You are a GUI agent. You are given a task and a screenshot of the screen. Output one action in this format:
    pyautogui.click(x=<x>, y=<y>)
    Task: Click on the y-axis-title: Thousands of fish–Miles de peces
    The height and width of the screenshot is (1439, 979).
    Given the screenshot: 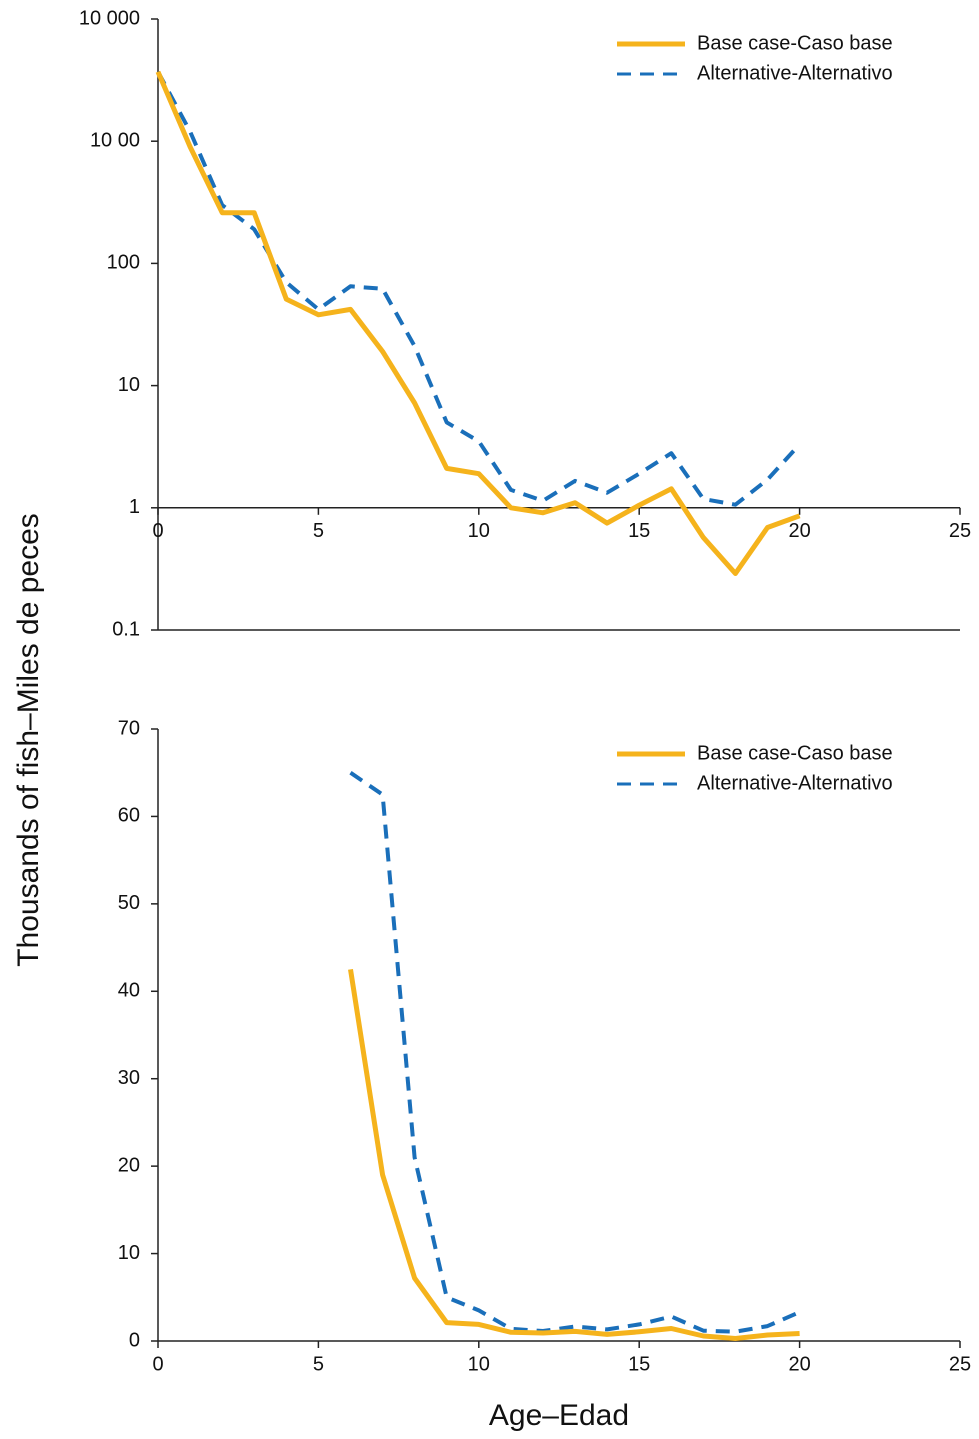 What is the action you would take?
    pyautogui.click(x=28, y=740)
    